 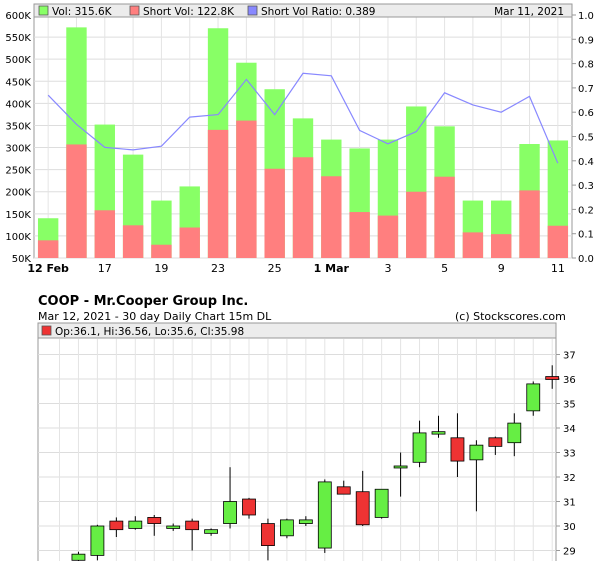 What do you see at coordinates (149, 332) in the screenshot?
I see `price-legend-label: Op:36.1, Hi:36.56, Lo:35.6, Cl:35.98` at bounding box center [149, 332].